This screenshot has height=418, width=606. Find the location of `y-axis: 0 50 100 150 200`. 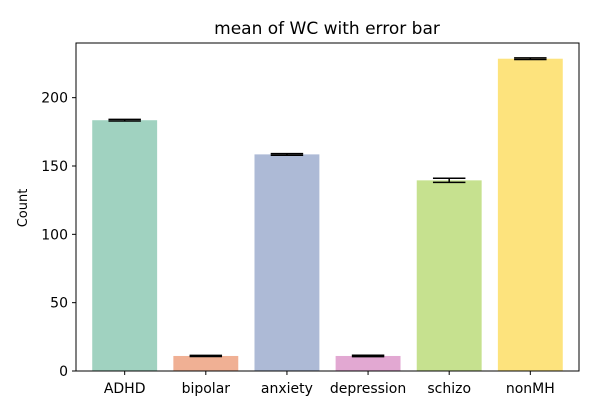

y-axis: 0 50 100 150 200 is located at coordinates (58, 235).